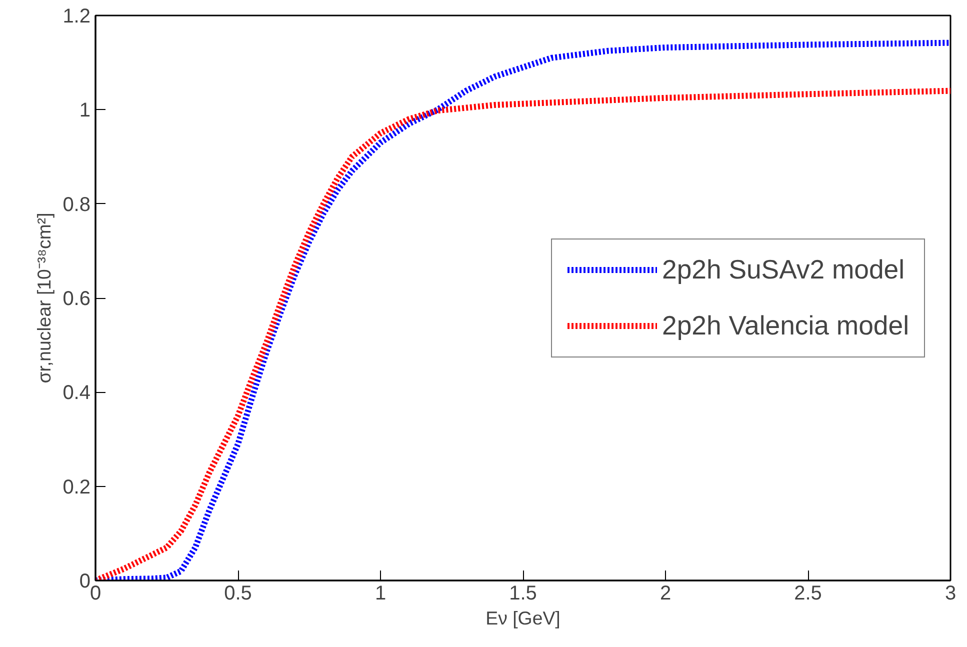 This screenshot has height=647, width=967. Describe the element at coordinates (76, 487) in the screenshot. I see `y-tick-label: 0.2` at that location.